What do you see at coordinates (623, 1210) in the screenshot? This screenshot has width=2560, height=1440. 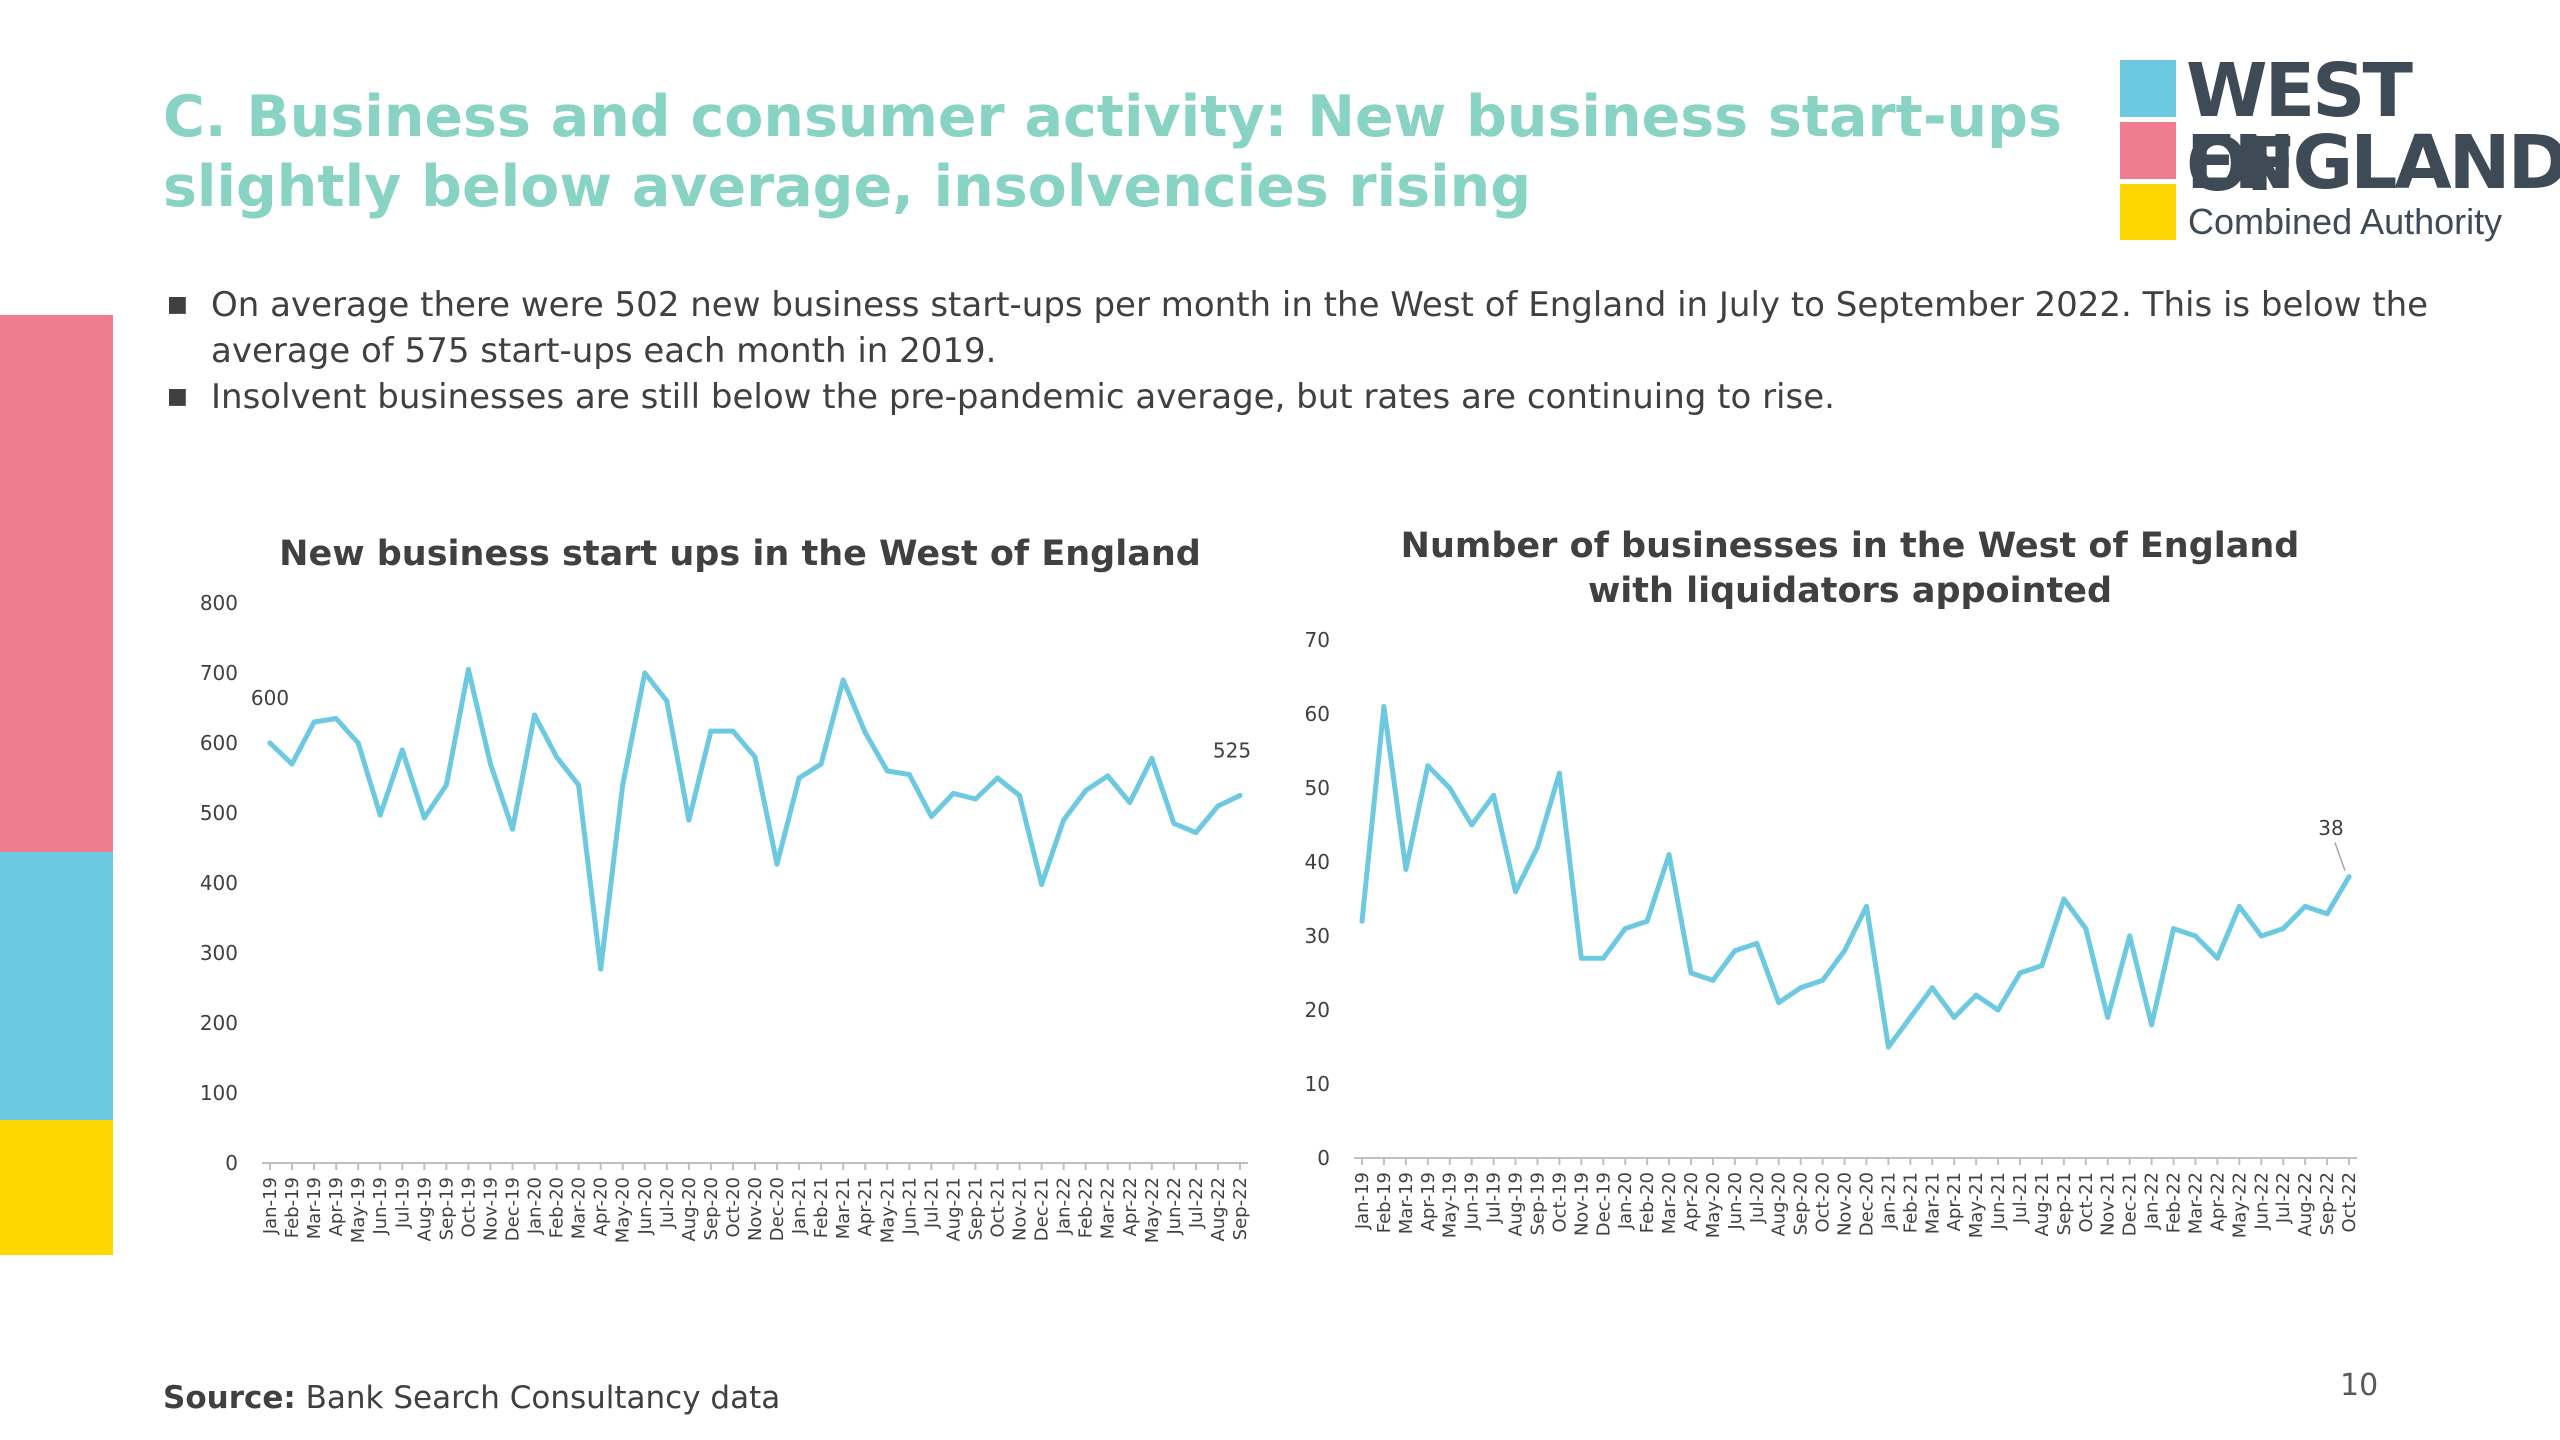 I see `startups-x-tick-label: May-20` at bounding box center [623, 1210].